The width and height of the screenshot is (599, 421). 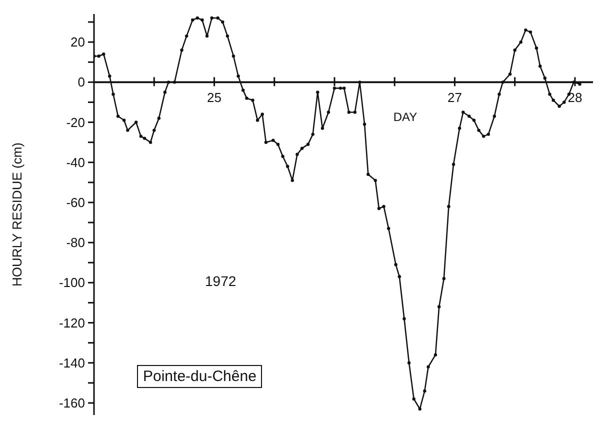 What do you see at coordinates (81, 82) in the screenshot?
I see `y-tick-label: 0` at bounding box center [81, 82].